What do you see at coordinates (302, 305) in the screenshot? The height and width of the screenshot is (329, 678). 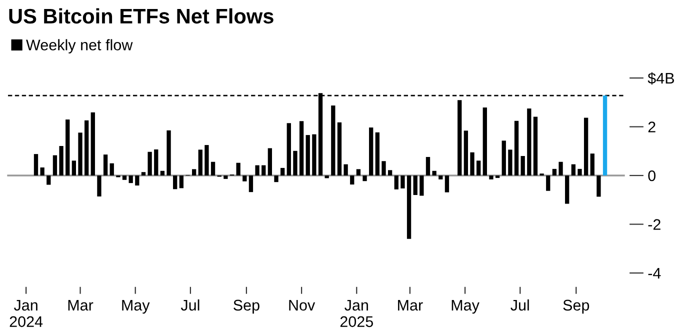 I see `x-tick-label: Nov` at bounding box center [302, 305].